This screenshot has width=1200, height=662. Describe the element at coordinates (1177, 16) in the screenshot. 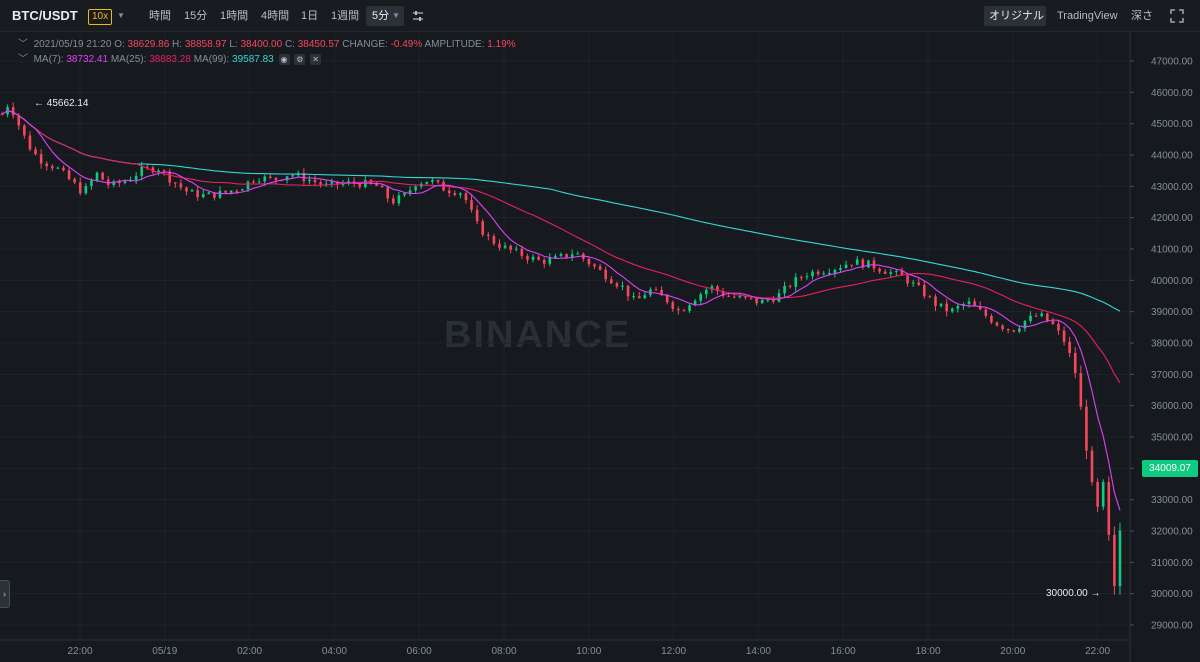

I see `fullscreen-icon` at that location.